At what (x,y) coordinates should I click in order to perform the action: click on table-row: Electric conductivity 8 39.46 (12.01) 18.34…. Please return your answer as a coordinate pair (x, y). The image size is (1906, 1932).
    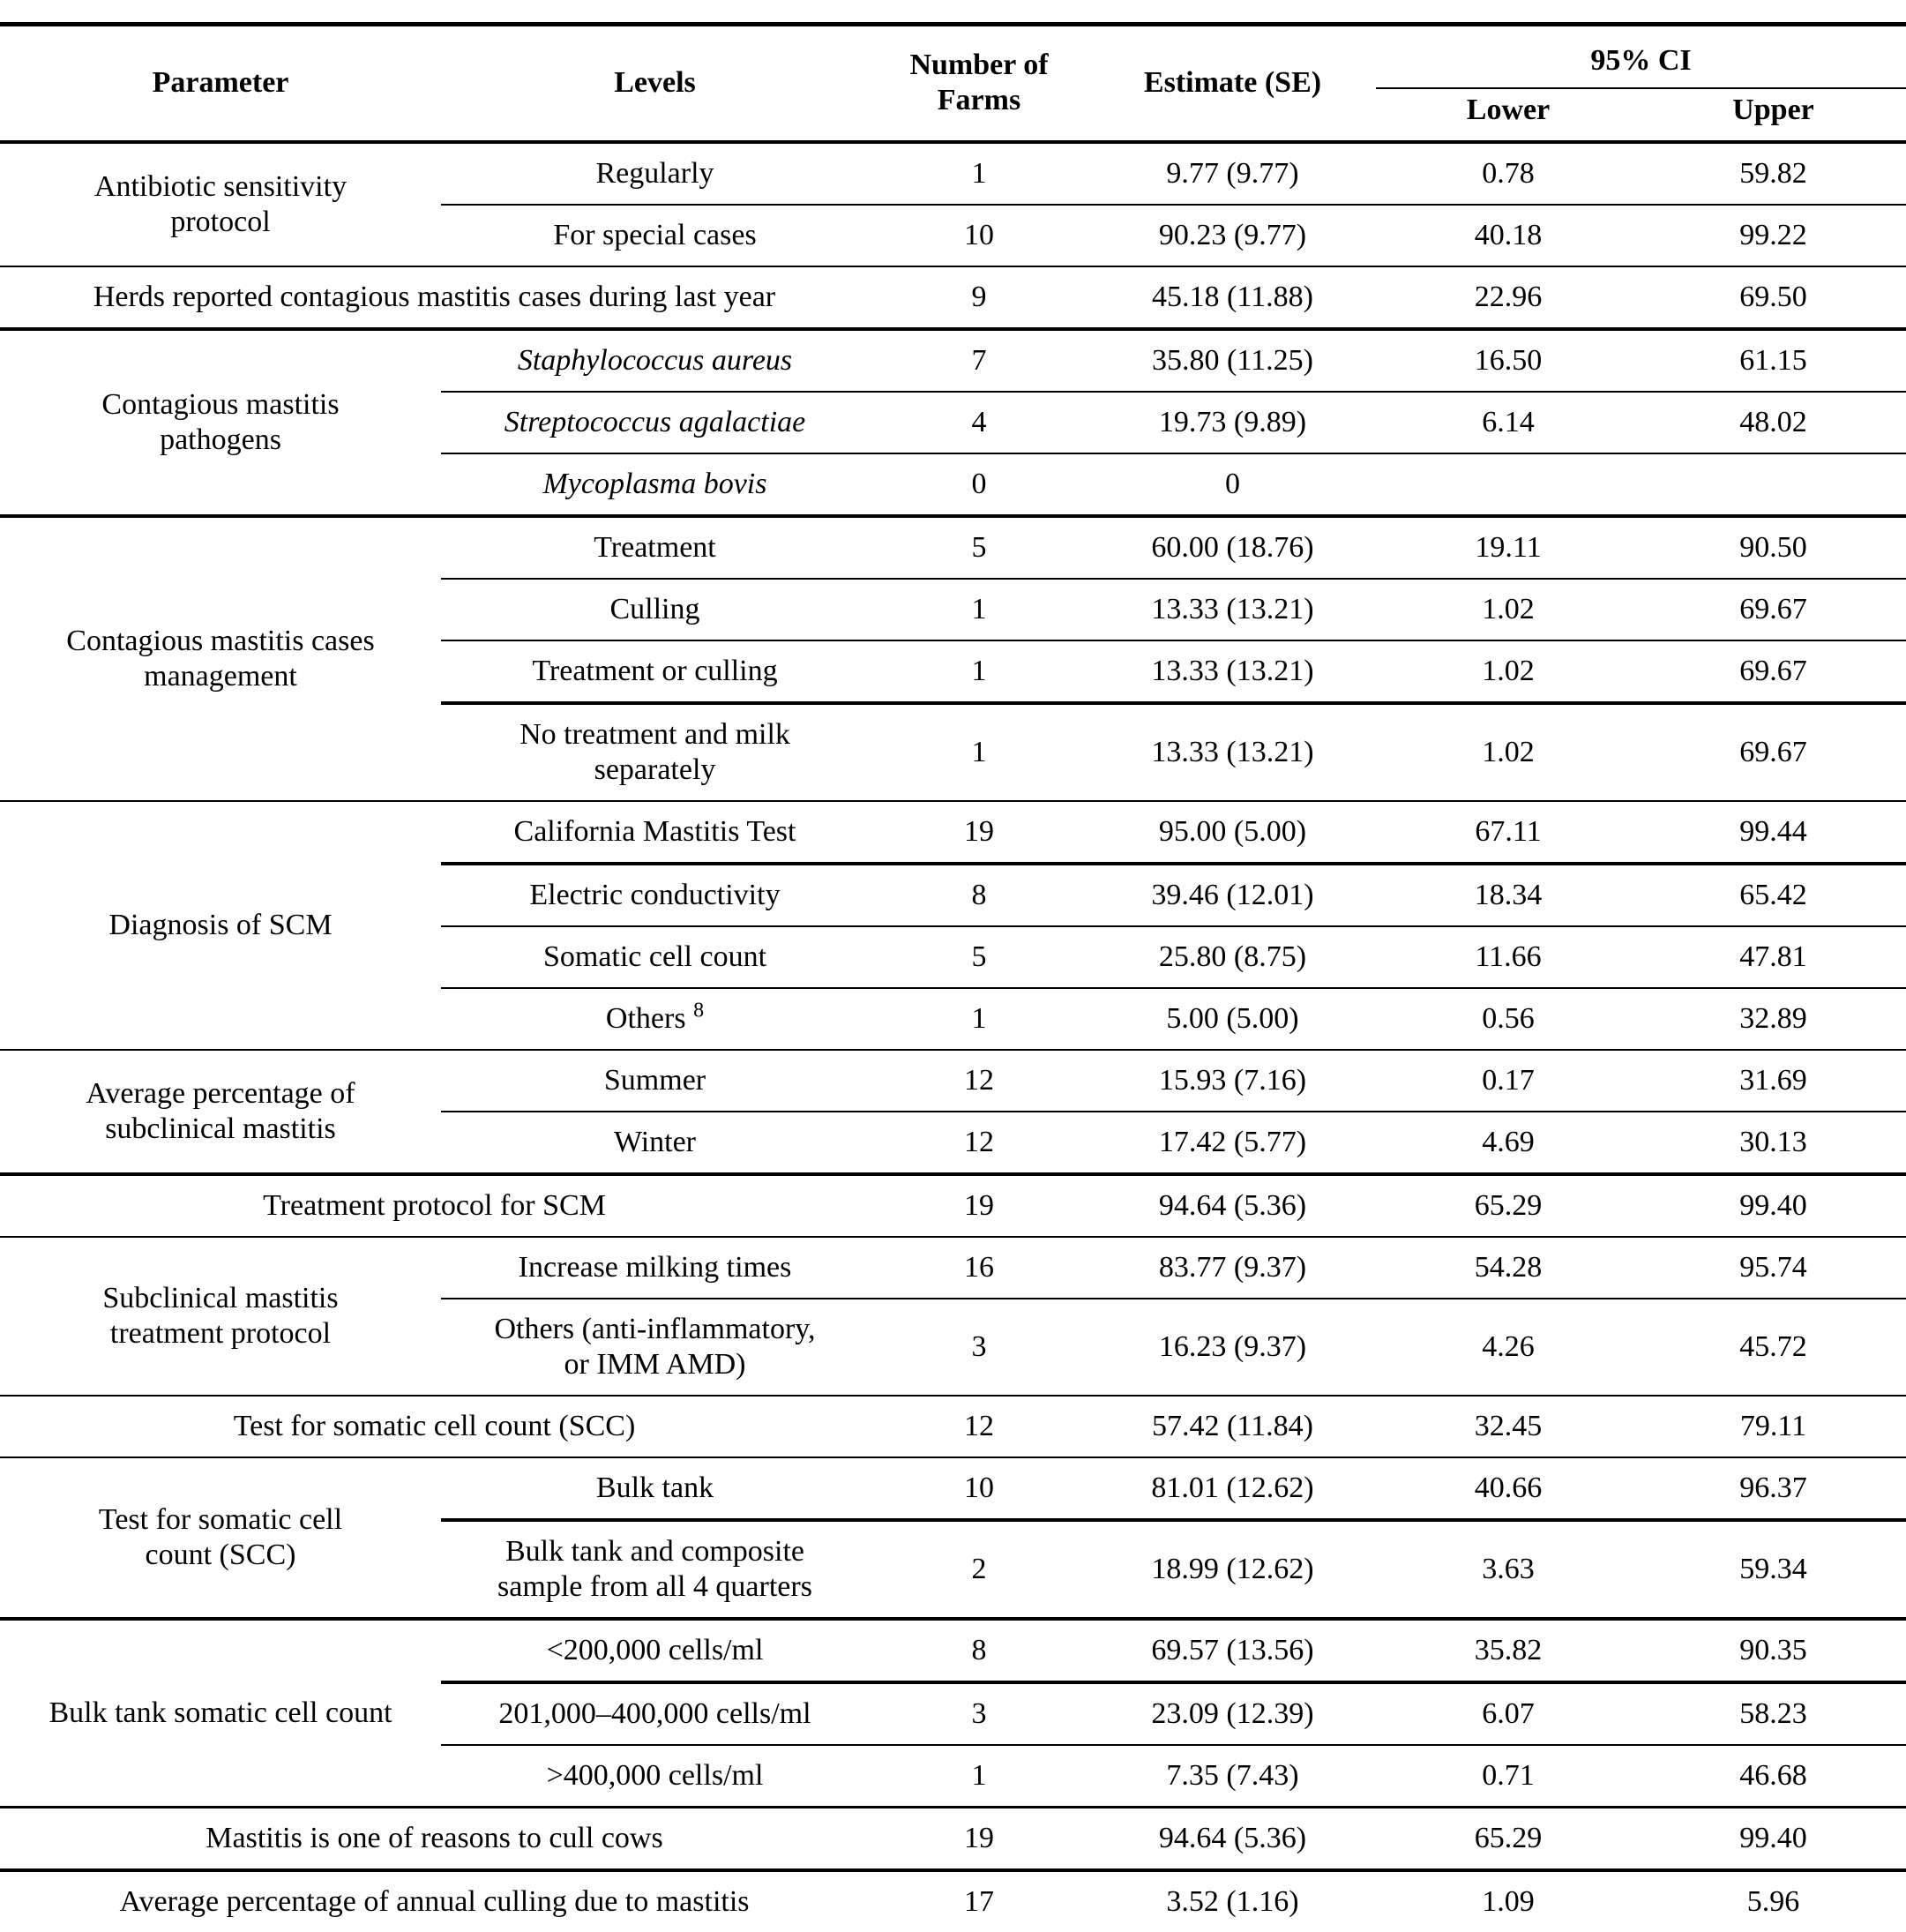
    Looking at the image, I should click on (953, 895).